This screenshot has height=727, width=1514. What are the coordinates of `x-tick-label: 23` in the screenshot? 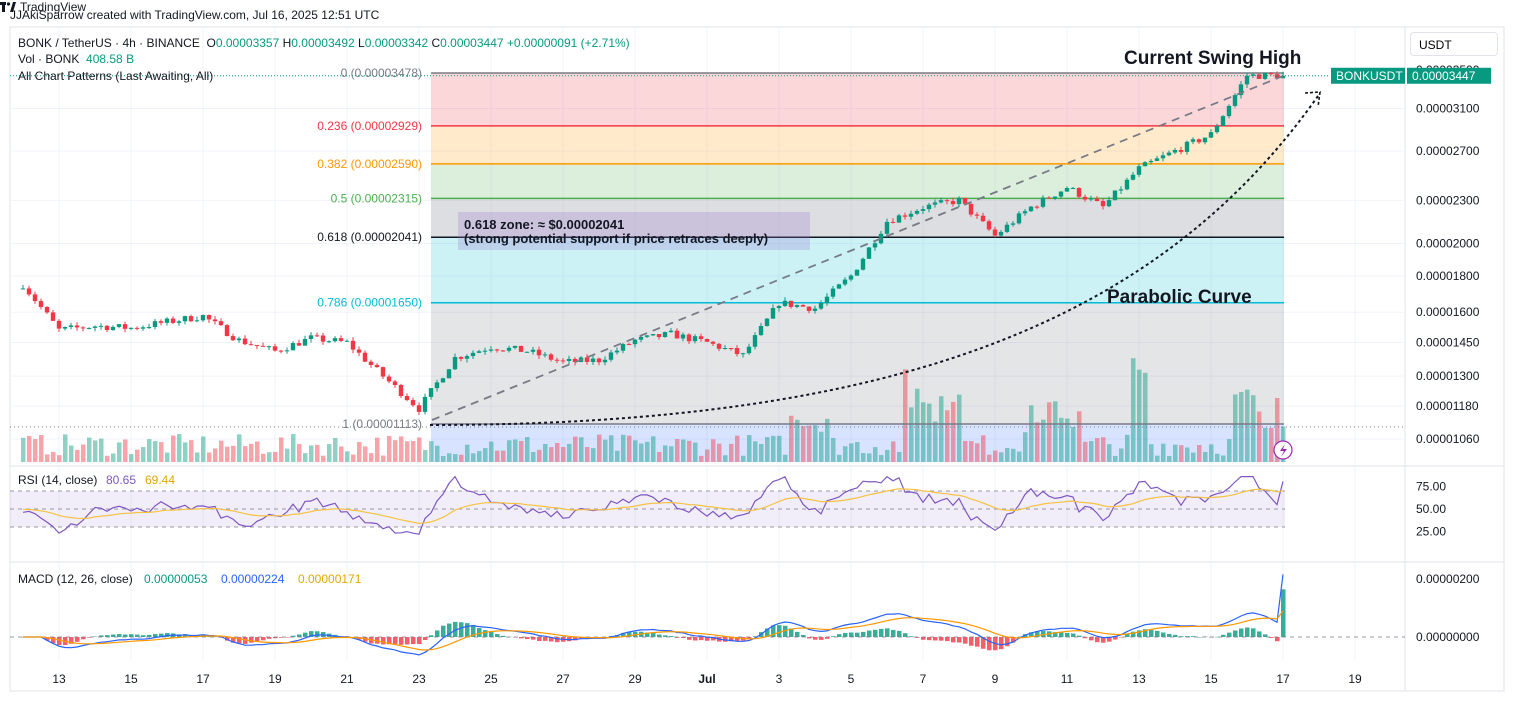 It's located at (419, 679).